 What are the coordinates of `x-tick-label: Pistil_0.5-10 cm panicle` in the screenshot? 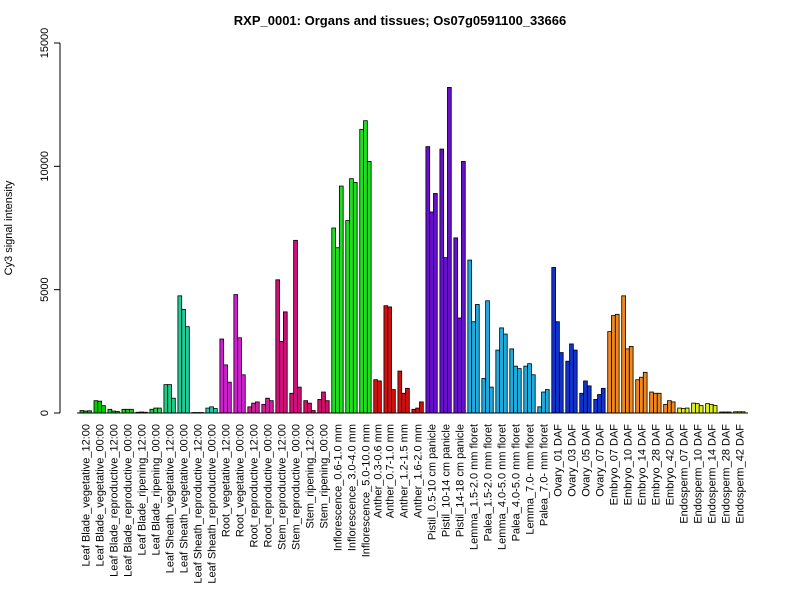 It's located at (433, 482).